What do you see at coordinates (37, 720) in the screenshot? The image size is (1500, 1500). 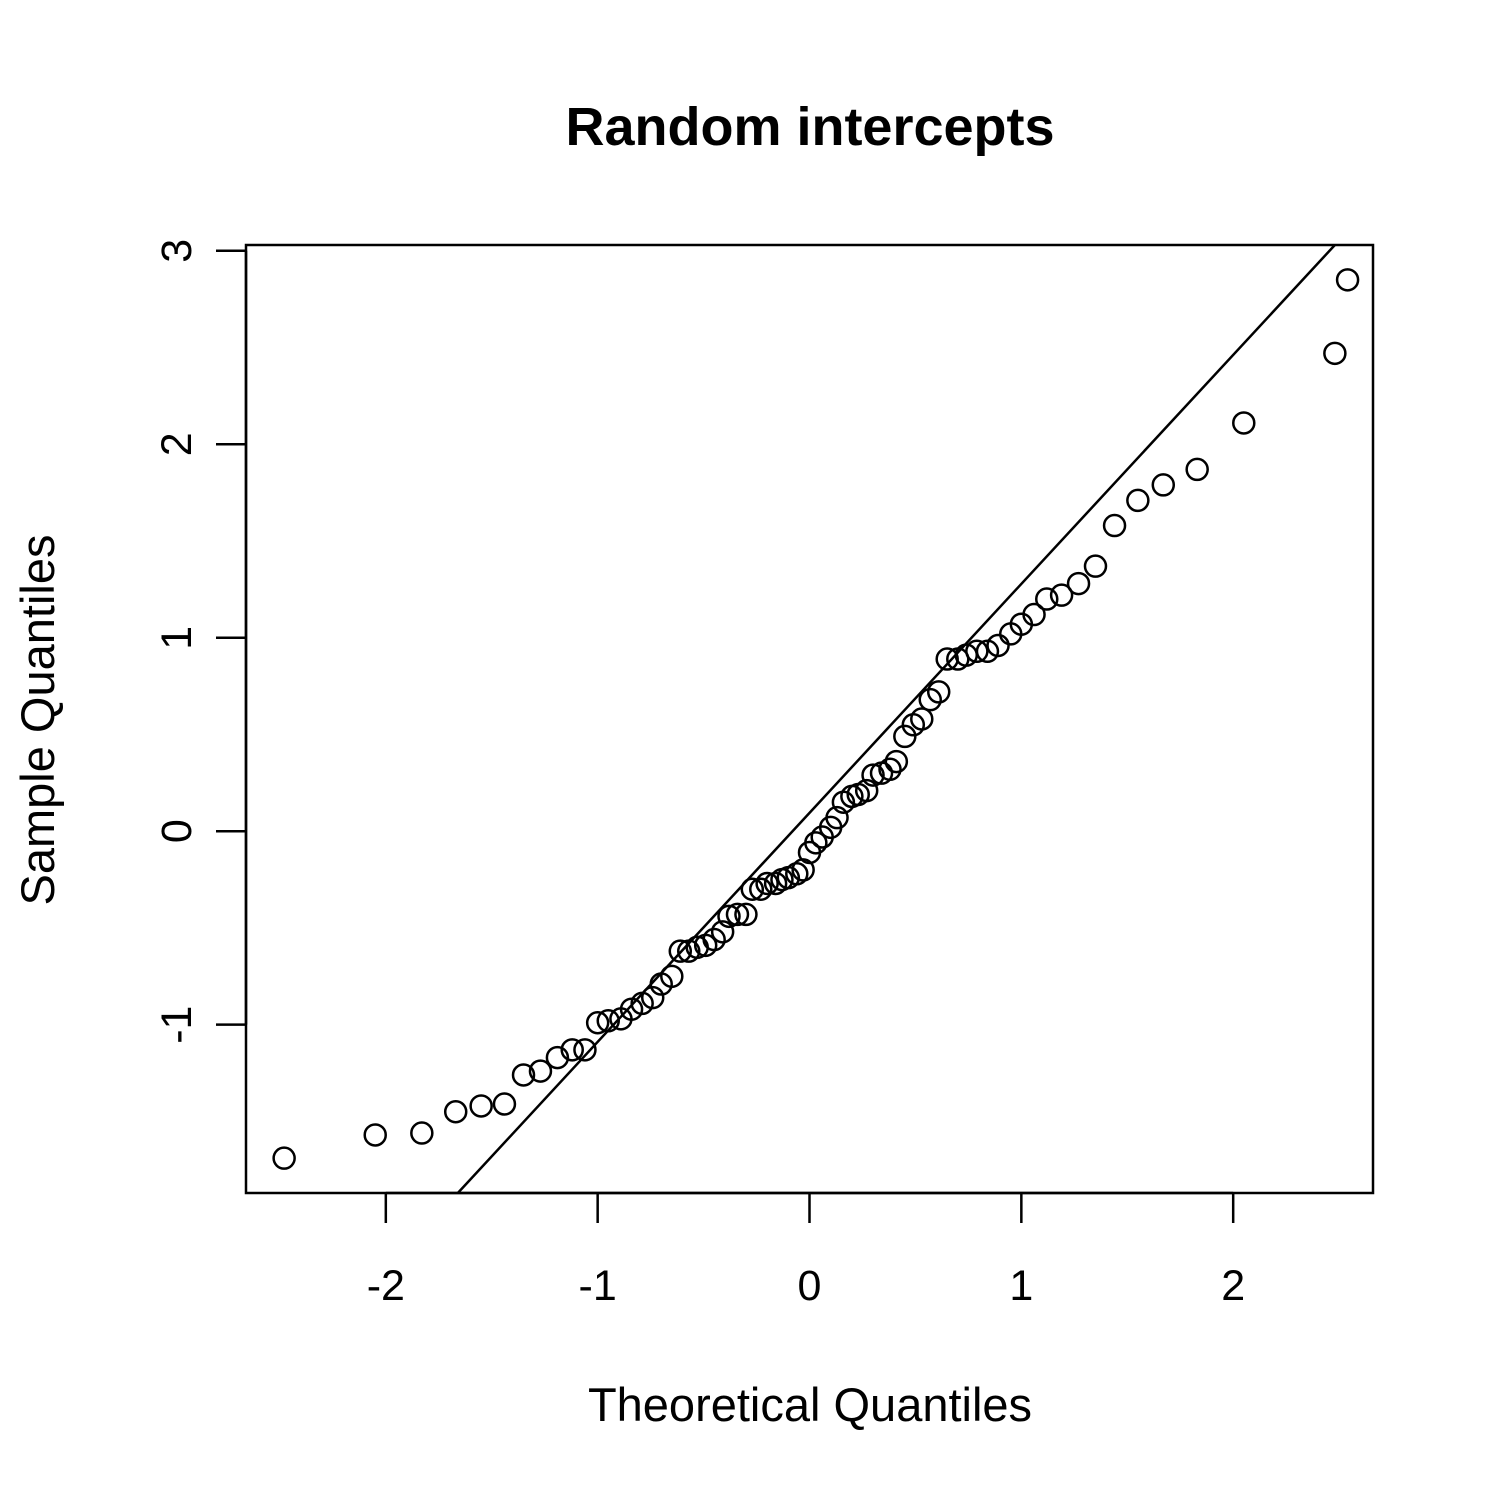 I see `y-axis-title: Sample Quantiles` at bounding box center [37, 720].